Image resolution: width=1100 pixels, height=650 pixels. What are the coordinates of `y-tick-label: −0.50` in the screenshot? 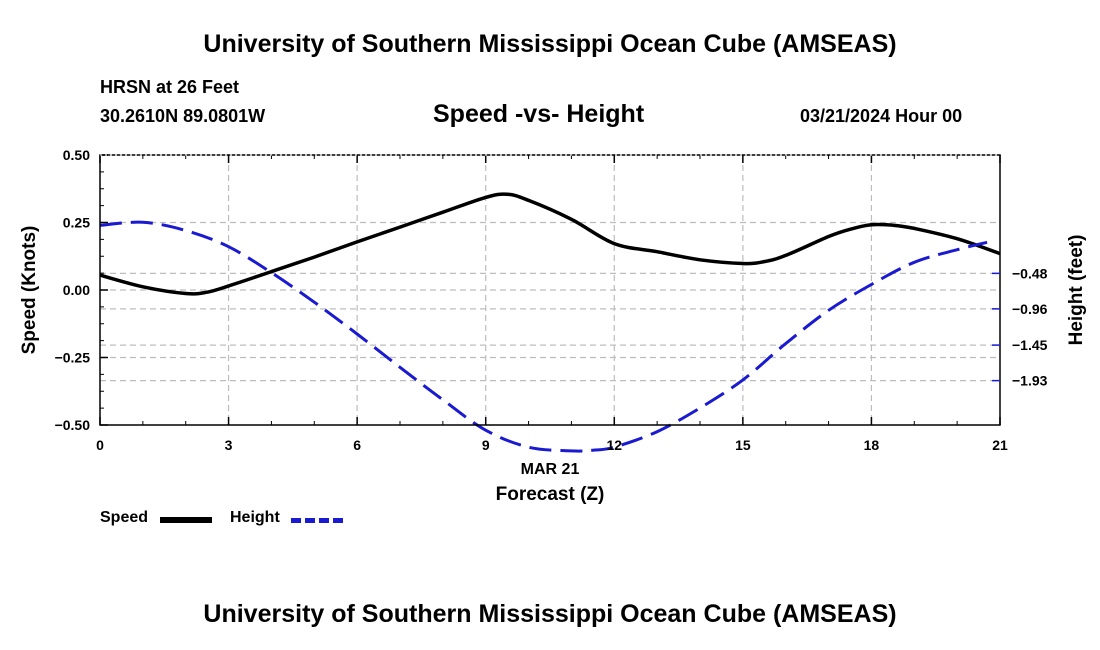 It's located at (73, 425).